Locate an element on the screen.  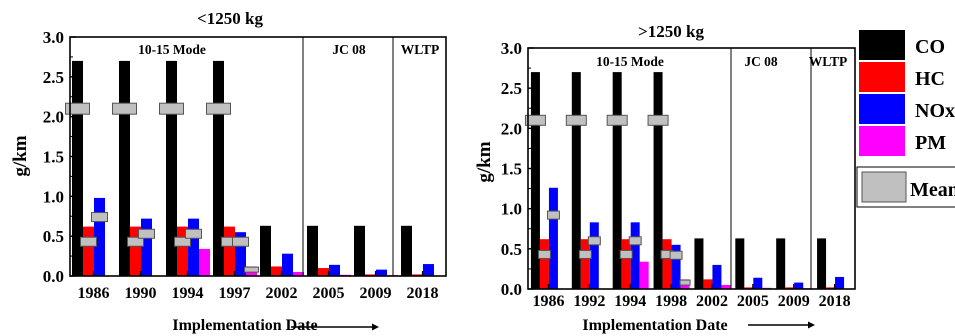
mean-marker-hc-1992 is located at coordinates (585, 254).